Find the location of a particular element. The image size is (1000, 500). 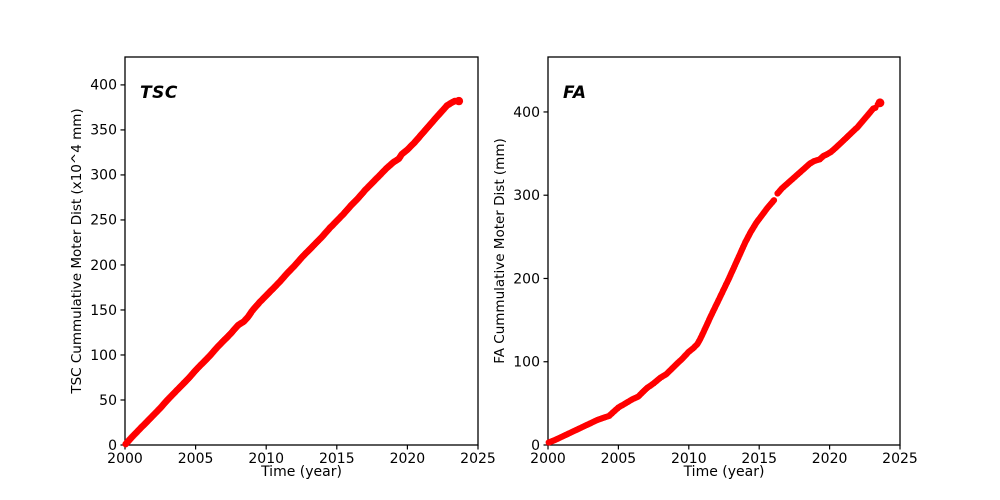

plot-title-tsc: TSC is located at coordinates (159, 93).